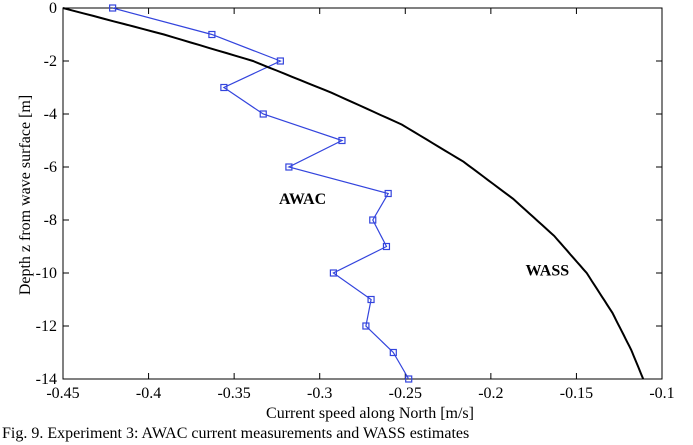  What do you see at coordinates (46, 379) in the screenshot?
I see `y-tick-label: -14` at bounding box center [46, 379].